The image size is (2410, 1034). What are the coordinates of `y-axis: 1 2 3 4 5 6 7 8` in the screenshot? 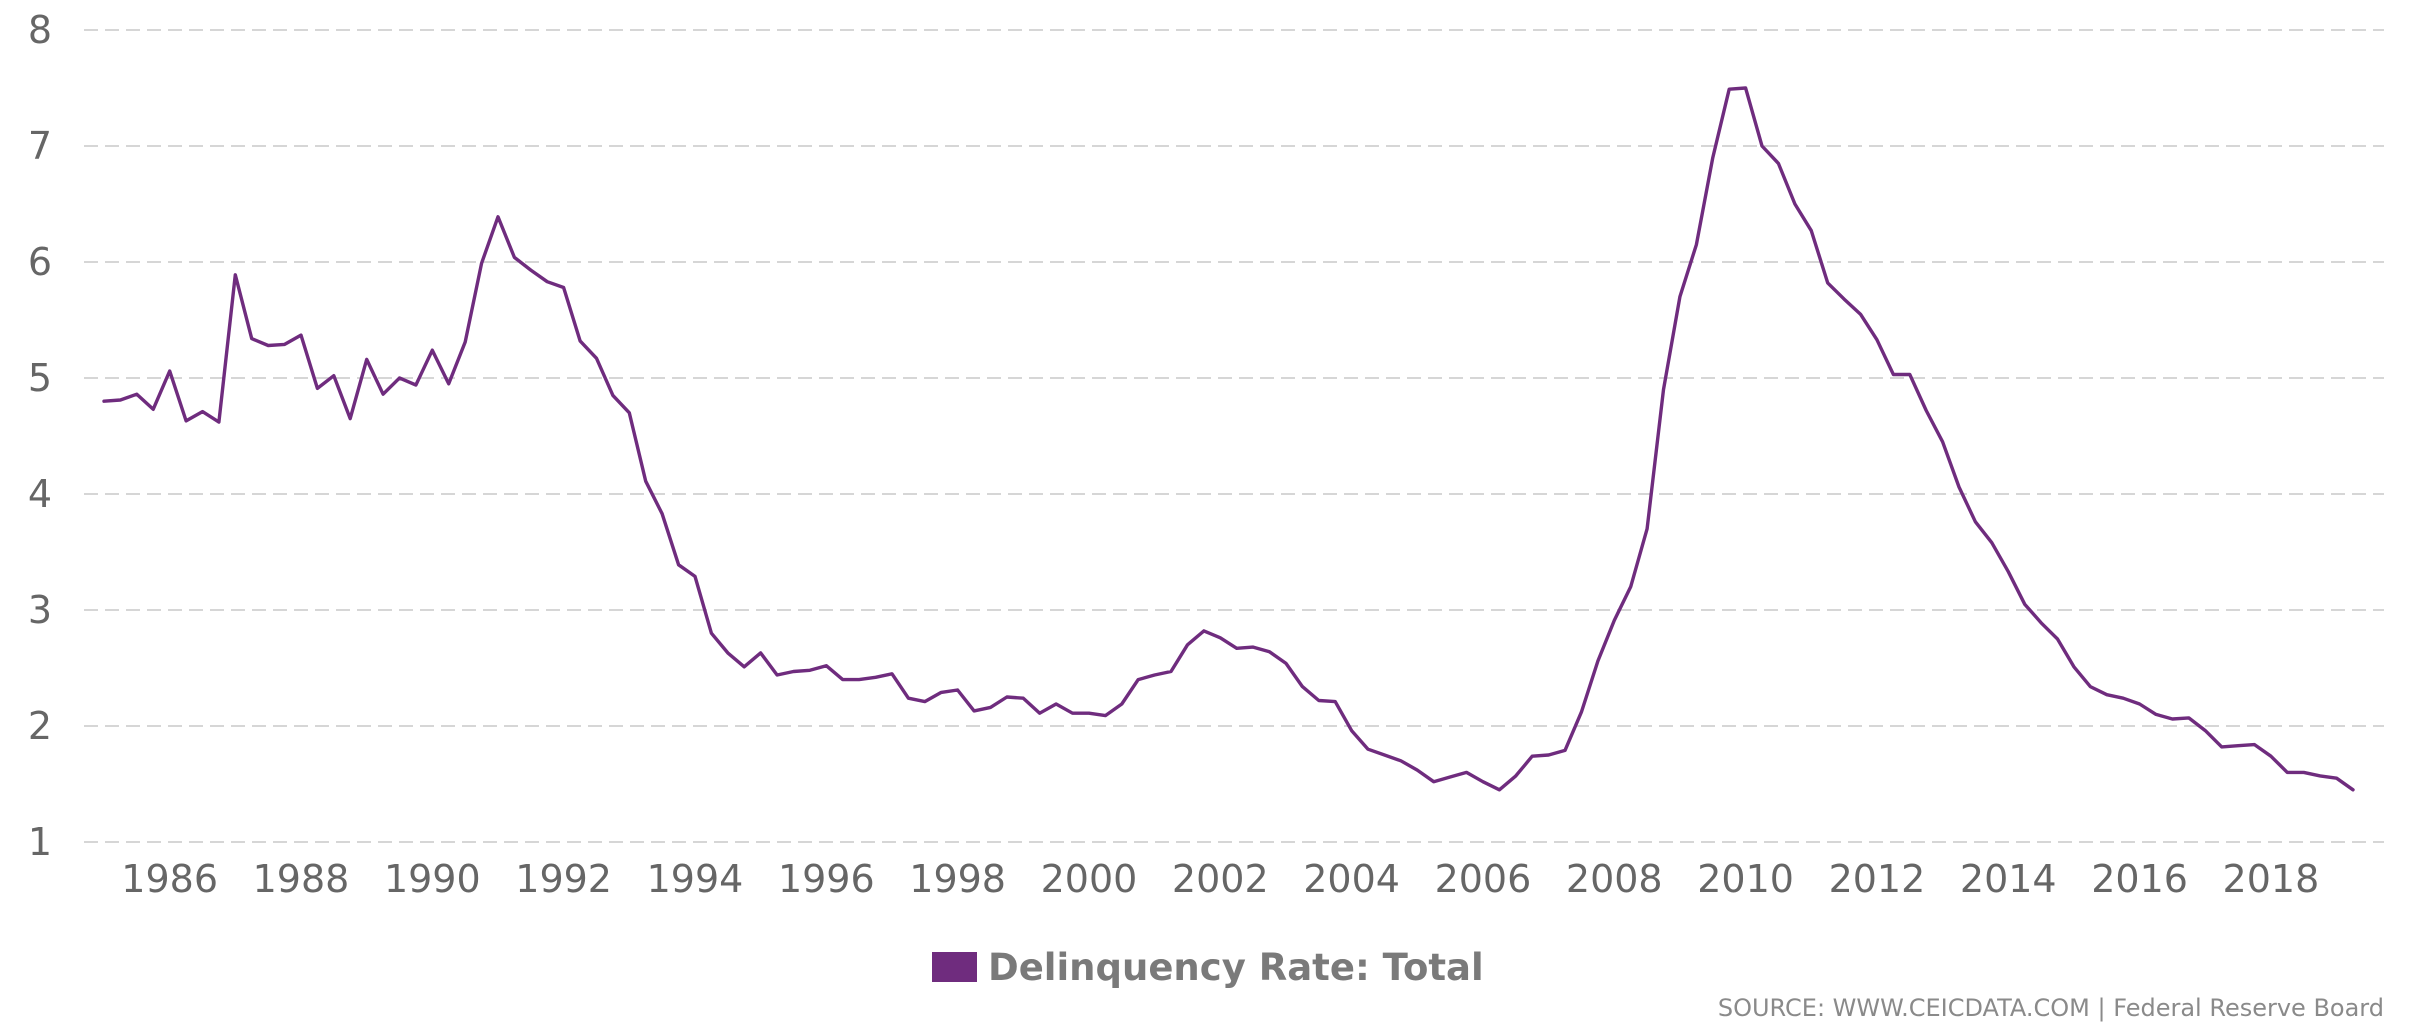 It's located at (40, 436).